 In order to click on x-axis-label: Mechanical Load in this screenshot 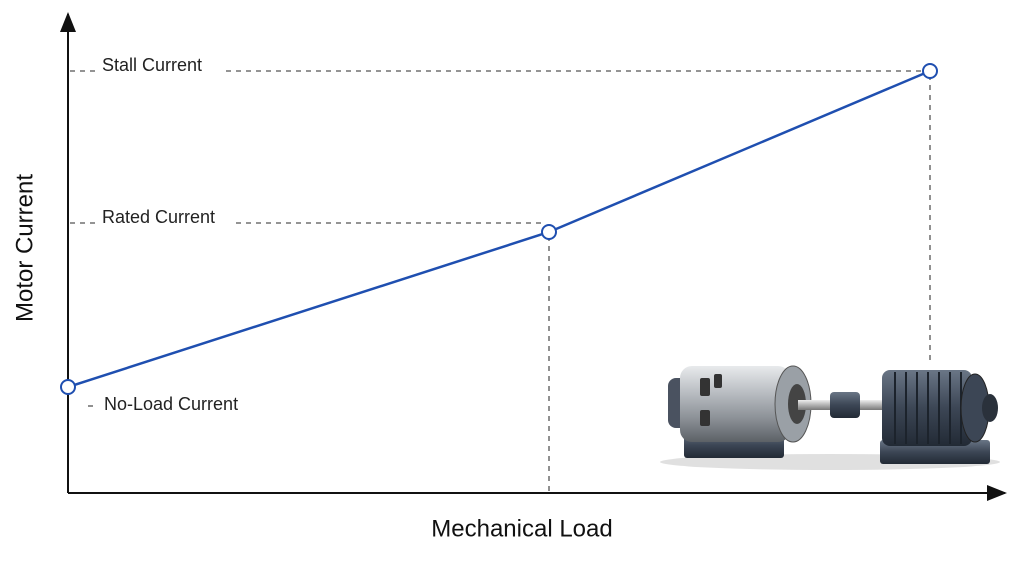, I will do `click(521, 528)`.